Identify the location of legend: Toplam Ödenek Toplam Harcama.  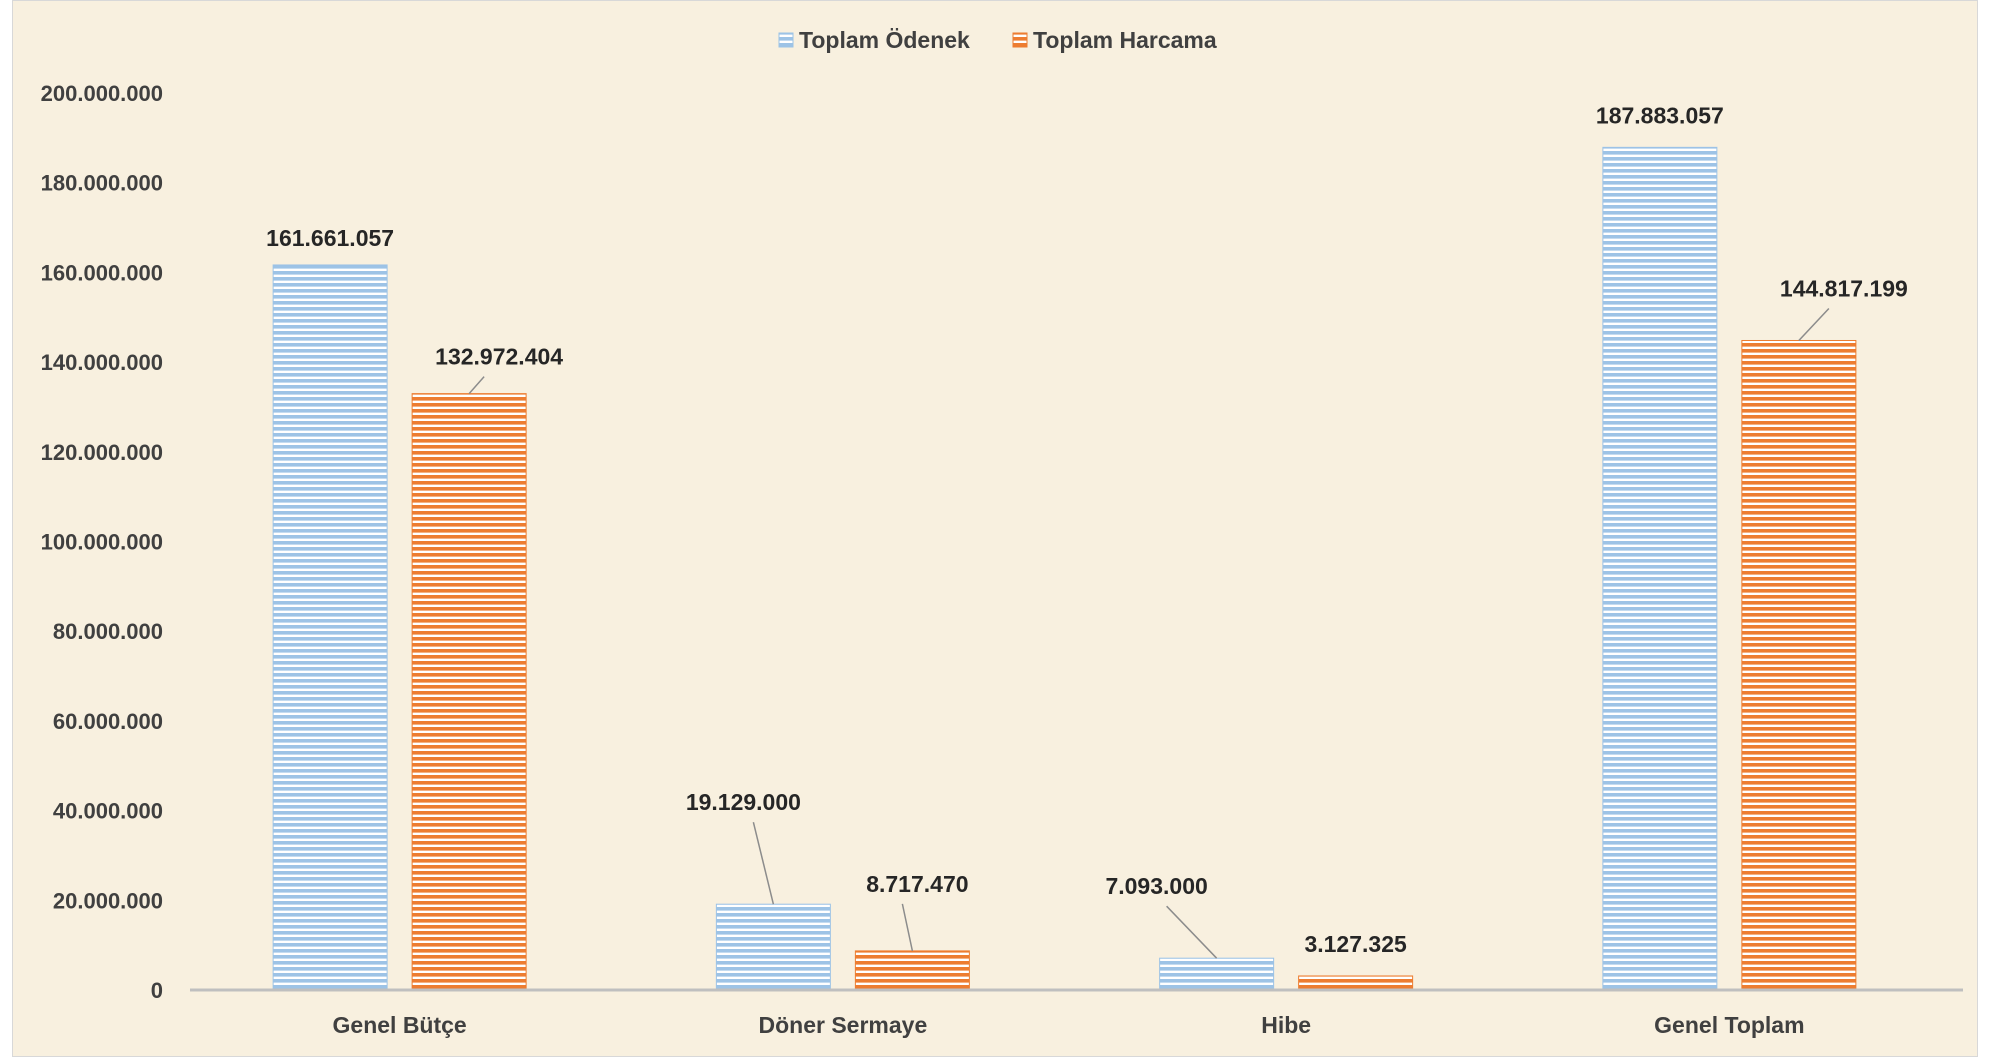
(997, 40).